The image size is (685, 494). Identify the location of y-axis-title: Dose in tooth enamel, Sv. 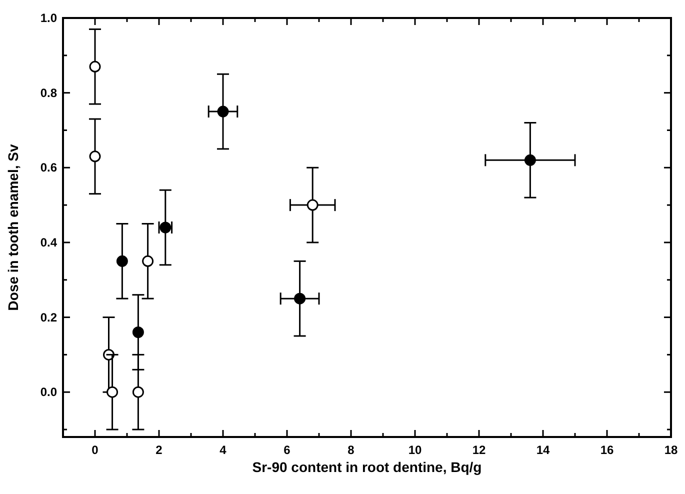
(13, 227).